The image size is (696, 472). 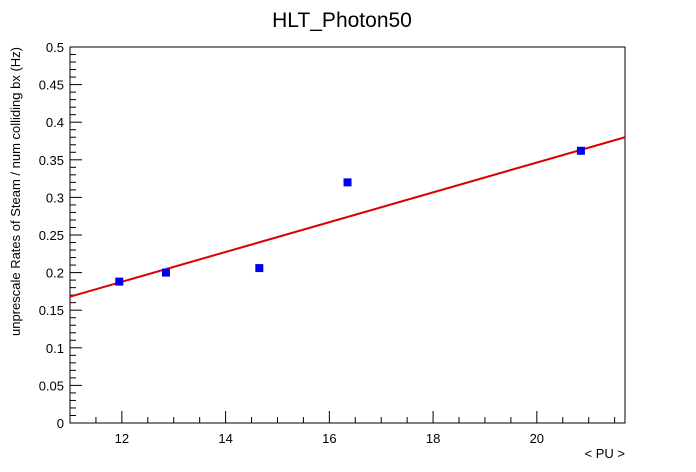 What do you see at coordinates (55, 273) in the screenshot?
I see `y-tick-label: 0.2` at bounding box center [55, 273].